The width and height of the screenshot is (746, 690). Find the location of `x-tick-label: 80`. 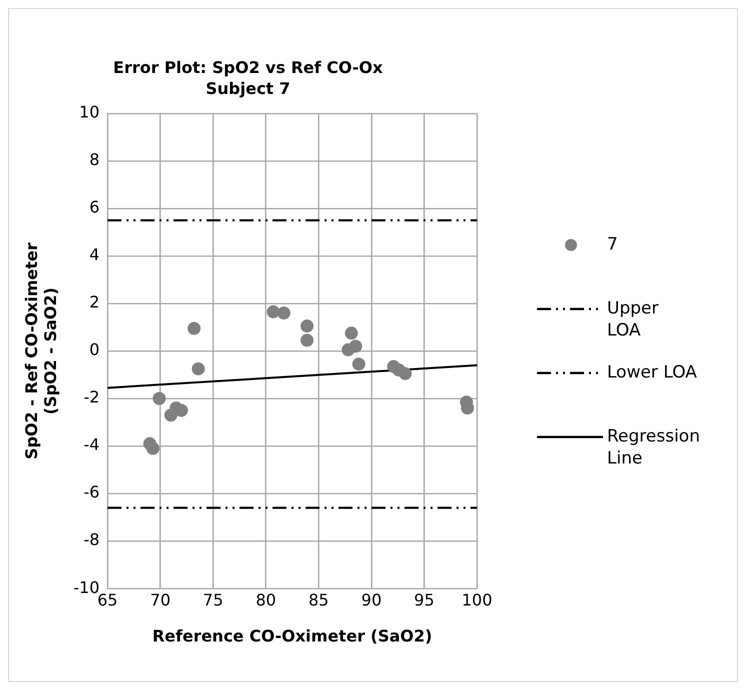

x-tick-label: 80 is located at coordinates (266, 600).